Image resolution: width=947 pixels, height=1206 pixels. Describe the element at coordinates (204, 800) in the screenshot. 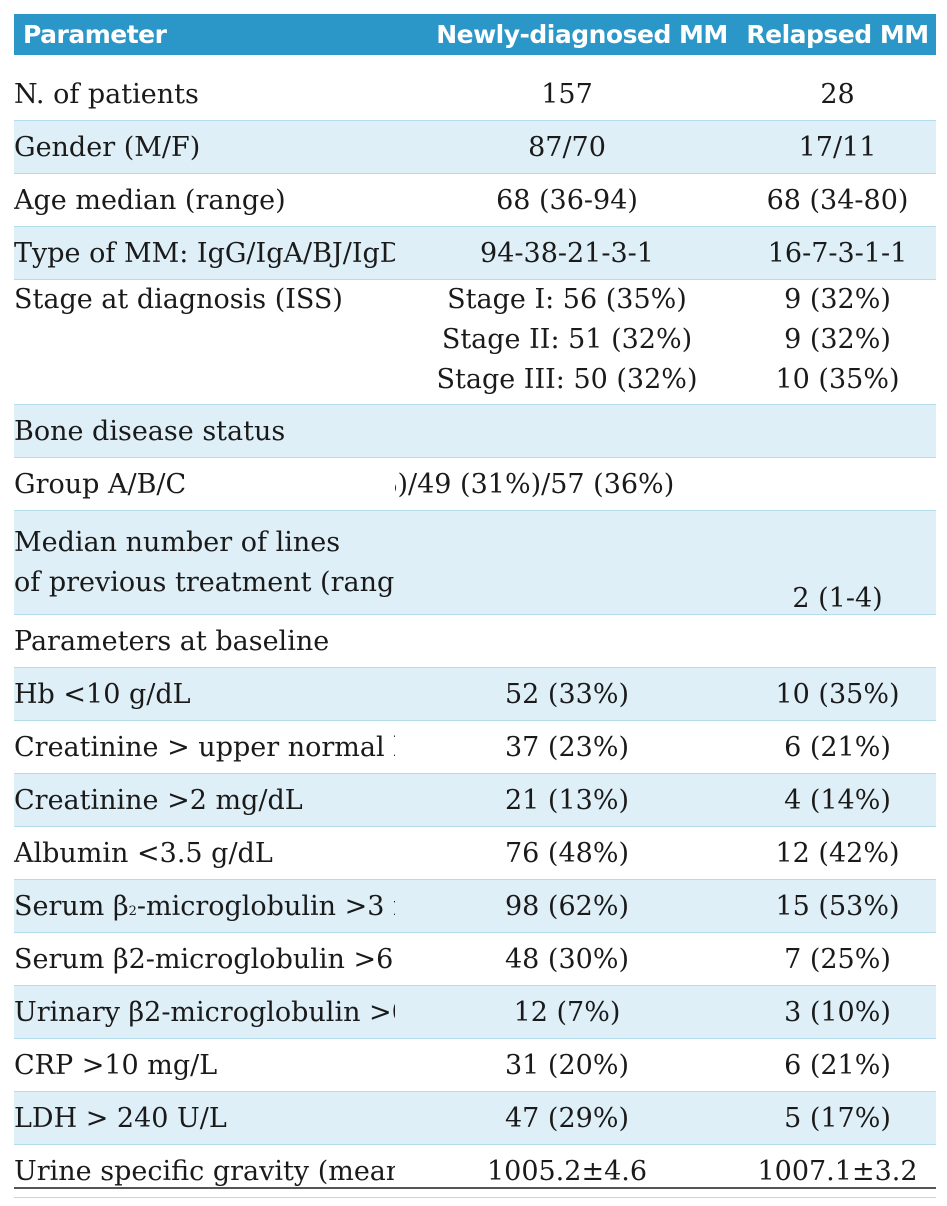

I see `row-label: Creatinine >2 mg/dL` at that location.